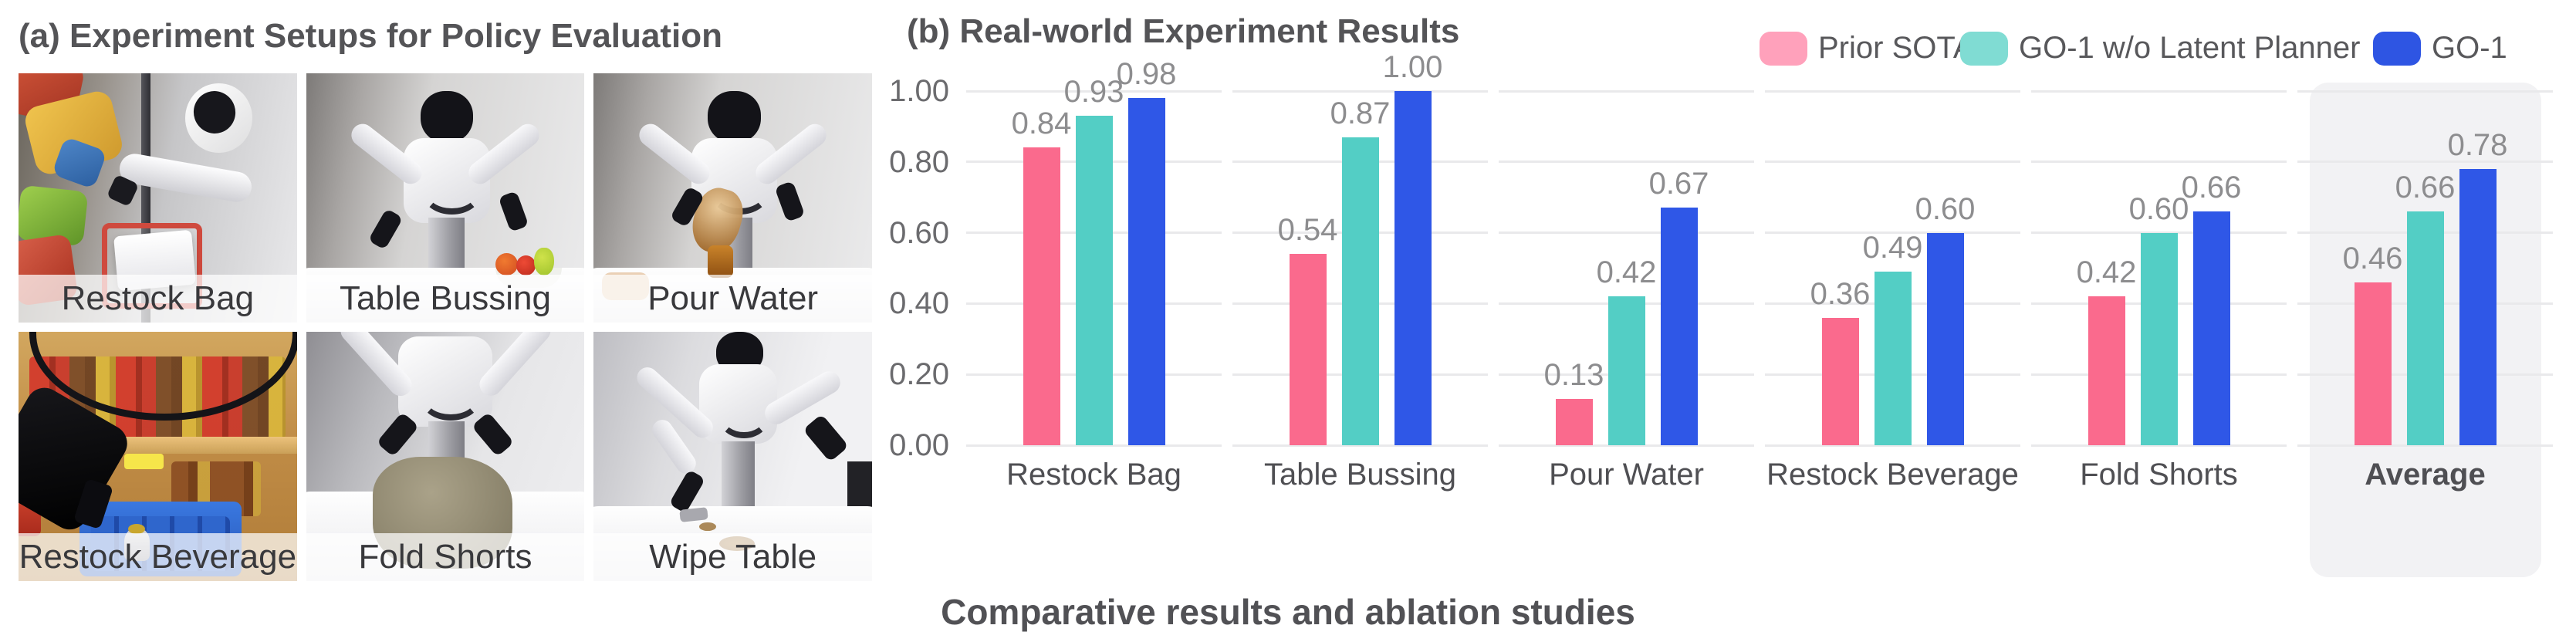 This screenshot has height=642, width=2576. I want to click on bar-value-label: 0.84, so click(1041, 123).